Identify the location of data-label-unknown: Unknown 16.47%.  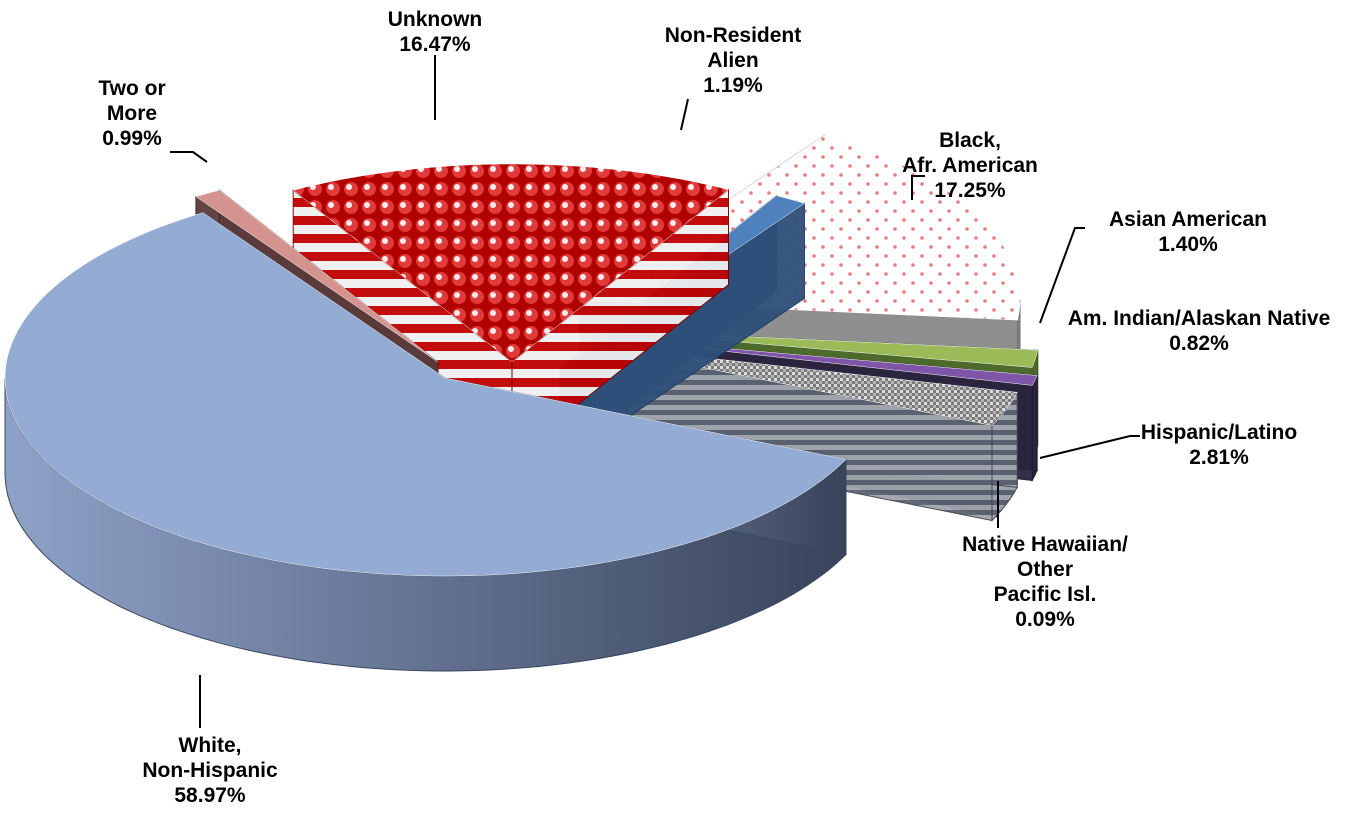
(435, 32).